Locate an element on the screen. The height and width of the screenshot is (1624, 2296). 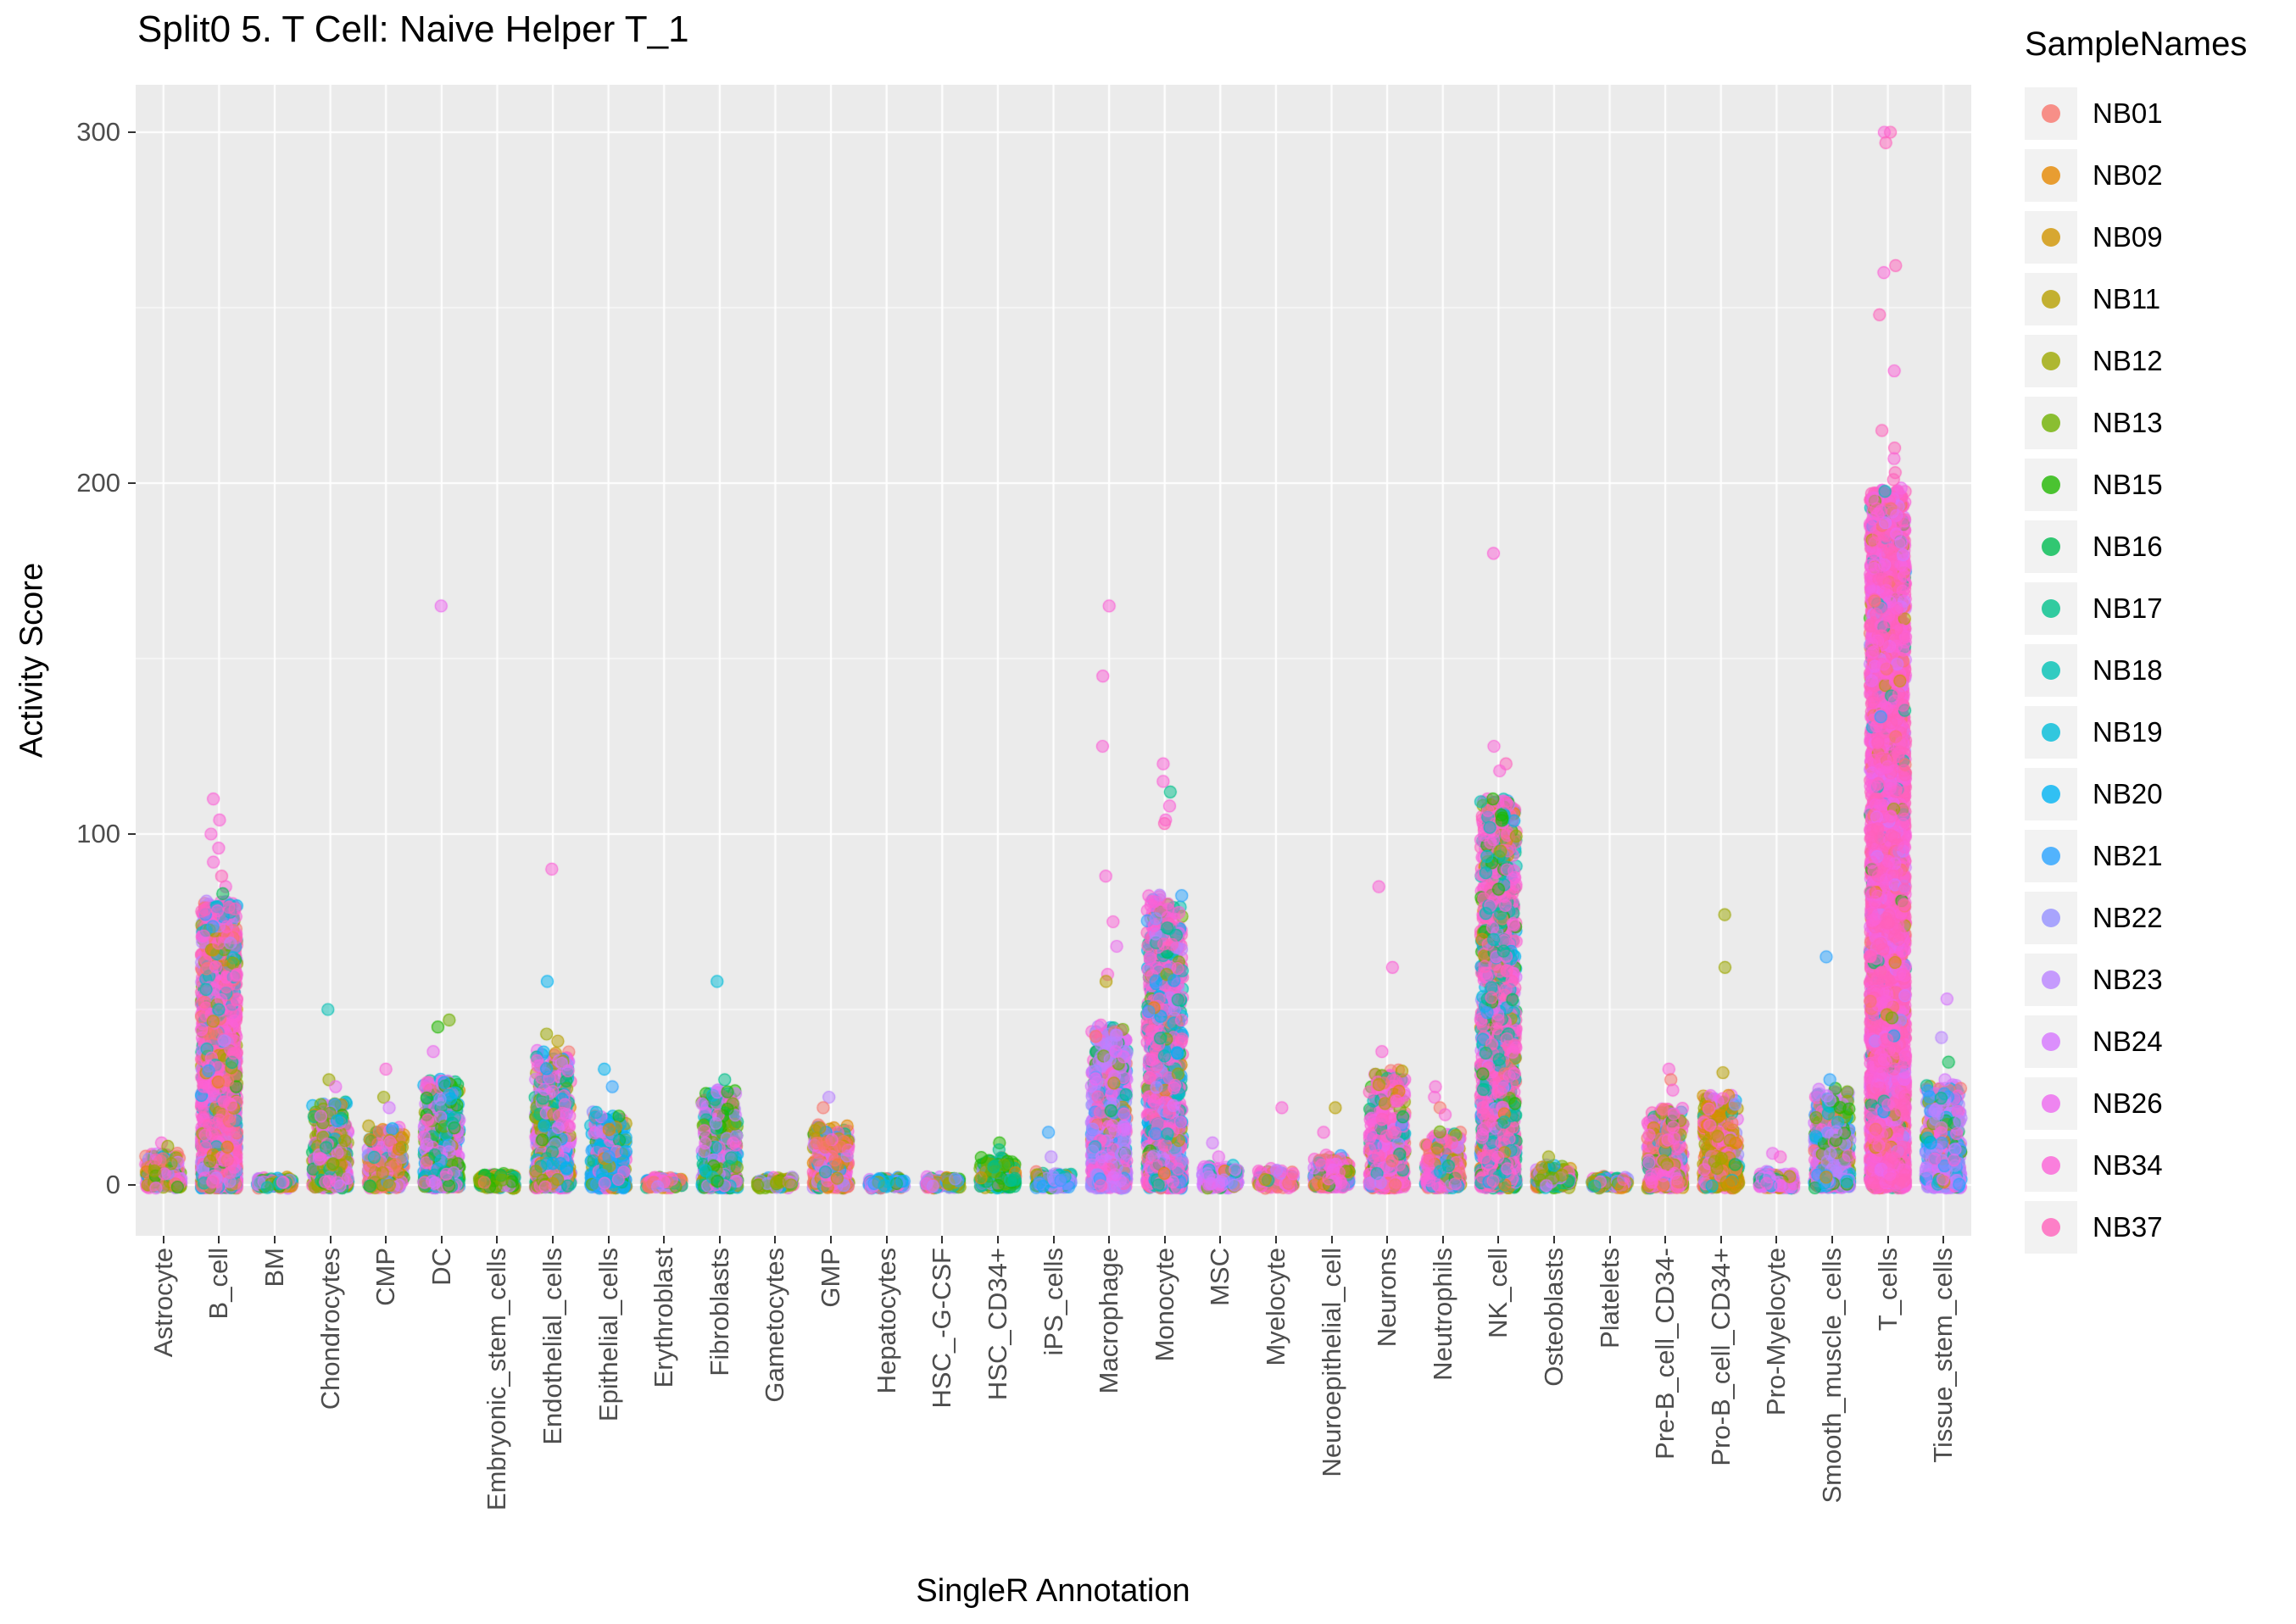
x-tick-label: Neutrophils is located at coordinates (1442, 1315).